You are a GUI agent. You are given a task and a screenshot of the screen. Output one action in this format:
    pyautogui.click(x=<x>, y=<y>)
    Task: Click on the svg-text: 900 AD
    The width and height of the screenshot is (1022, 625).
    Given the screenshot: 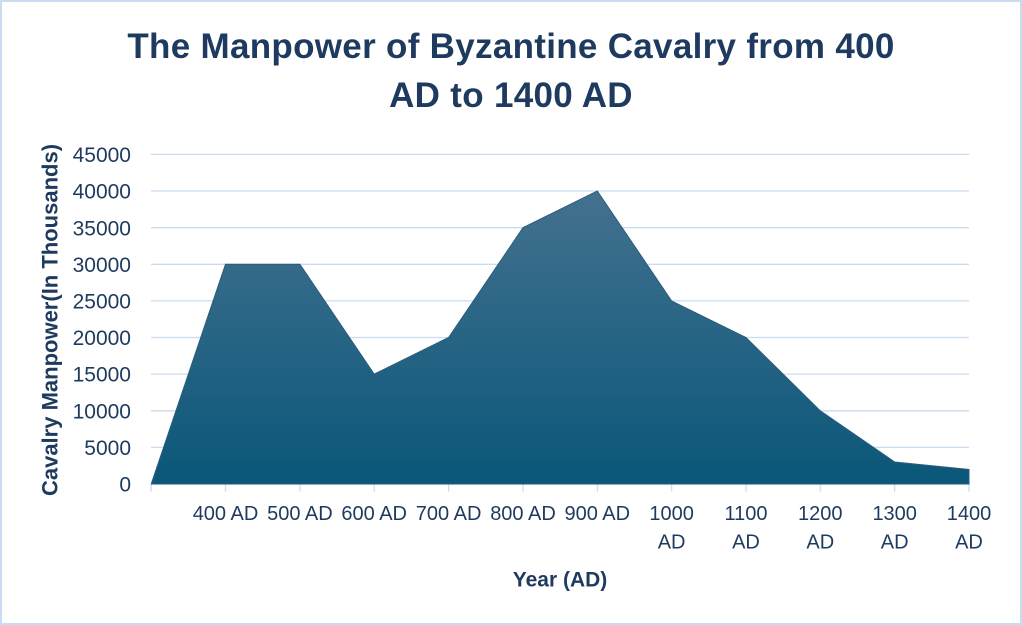 What is the action you would take?
    pyautogui.click(x=597, y=514)
    